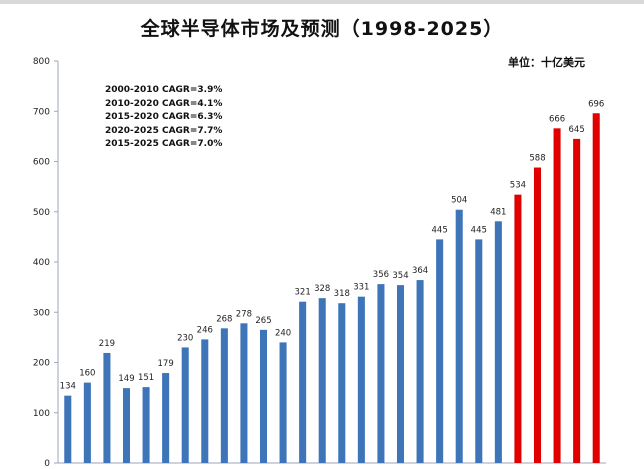 The image size is (644, 469). Describe the element at coordinates (596, 104) in the screenshot. I see `bar-value-label: 696` at that location.